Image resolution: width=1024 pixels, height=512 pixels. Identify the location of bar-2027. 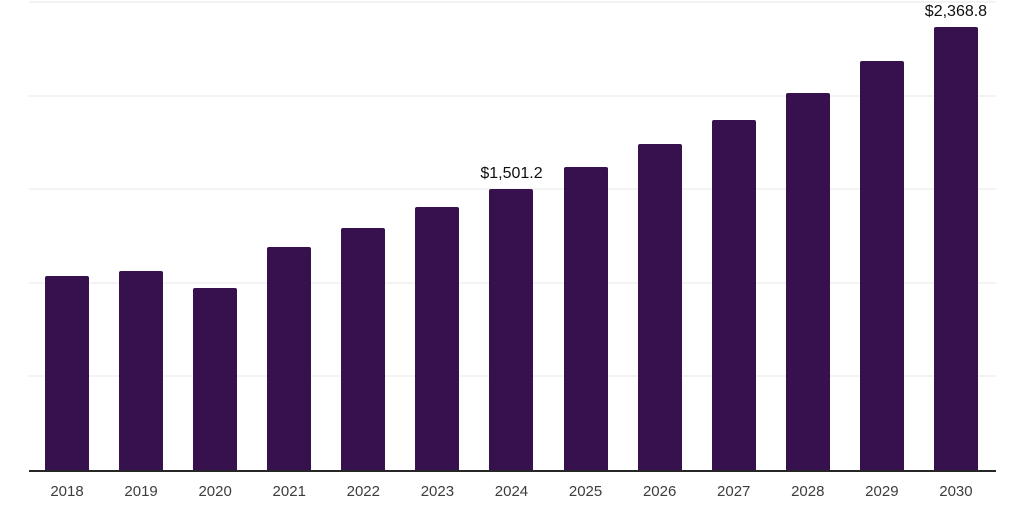
(733, 294).